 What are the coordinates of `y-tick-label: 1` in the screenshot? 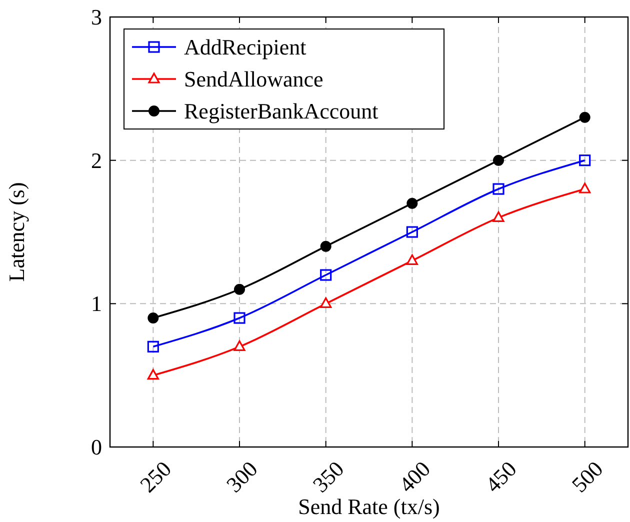 It's located at (96, 303).